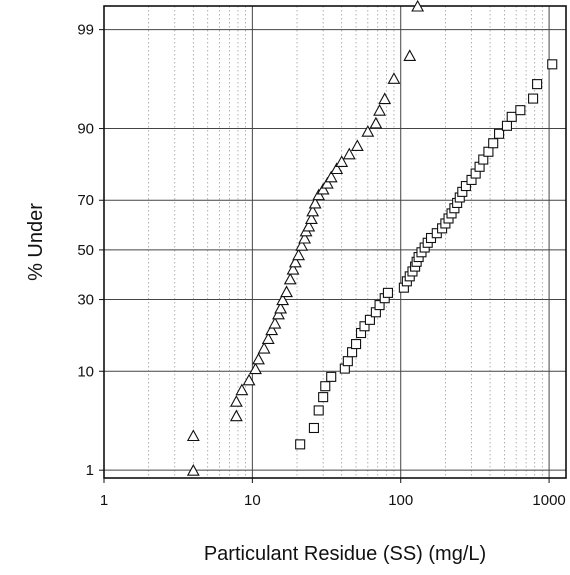 The width and height of the screenshot is (570, 575). Describe the element at coordinates (104, 500) in the screenshot. I see `x-tick-label: 1` at that location.